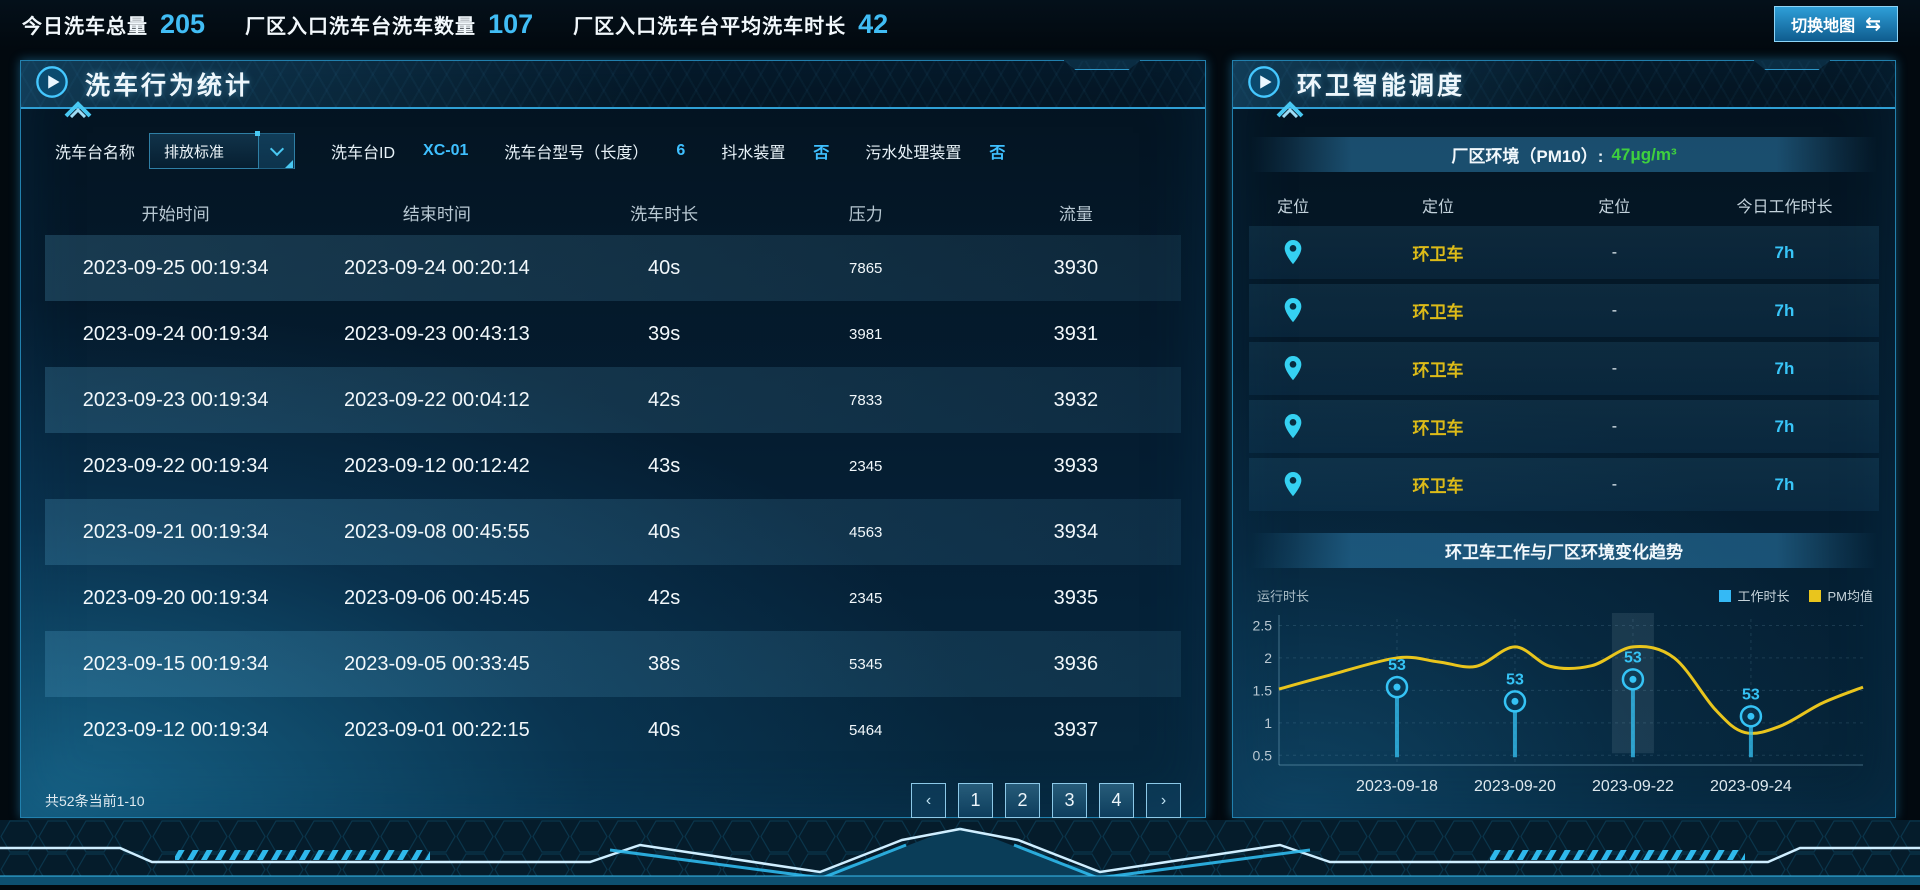 This screenshot has width=1920, height=890. I want to click on pagination: 共52条当前1-10 ‹ 1 2 3 4 ›, so click(613, 800).